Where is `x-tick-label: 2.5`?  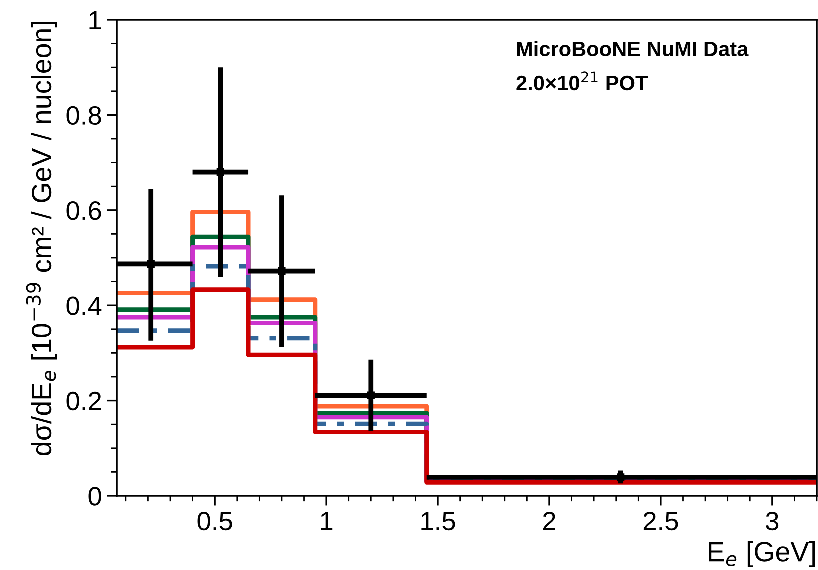
x-tick-label: 2.5 is located at coordinates (661, 521).